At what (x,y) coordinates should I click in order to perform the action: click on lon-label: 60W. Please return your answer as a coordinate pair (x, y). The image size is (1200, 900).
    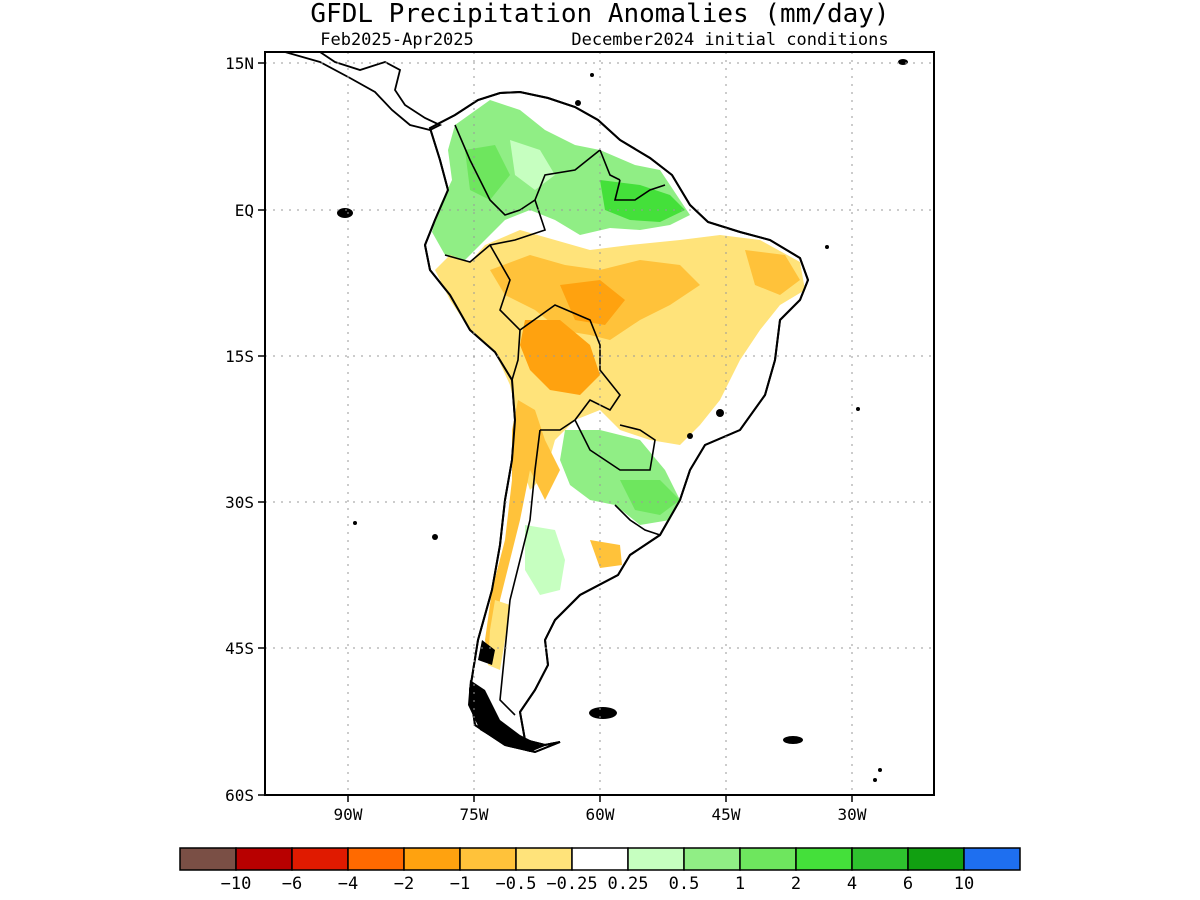
    Looking at the image, I should click on (600, 814).